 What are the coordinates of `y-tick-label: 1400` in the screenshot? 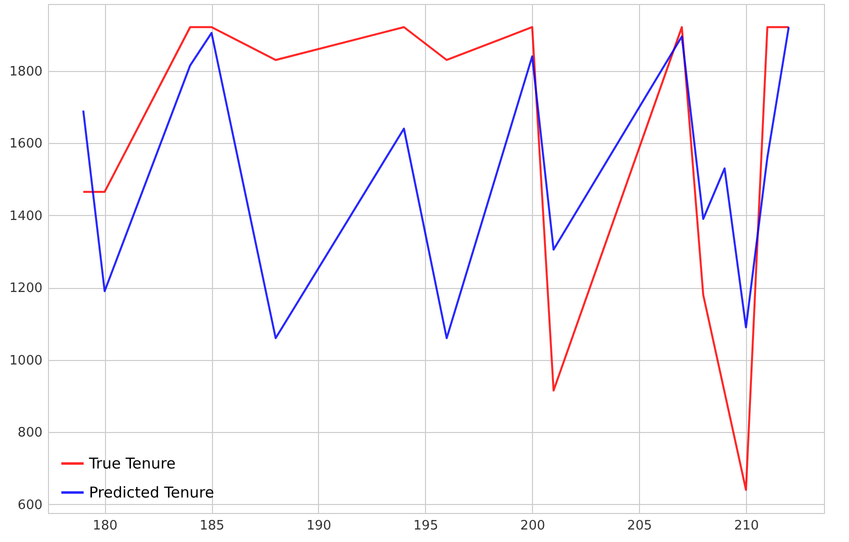 It's located at (25, 216).